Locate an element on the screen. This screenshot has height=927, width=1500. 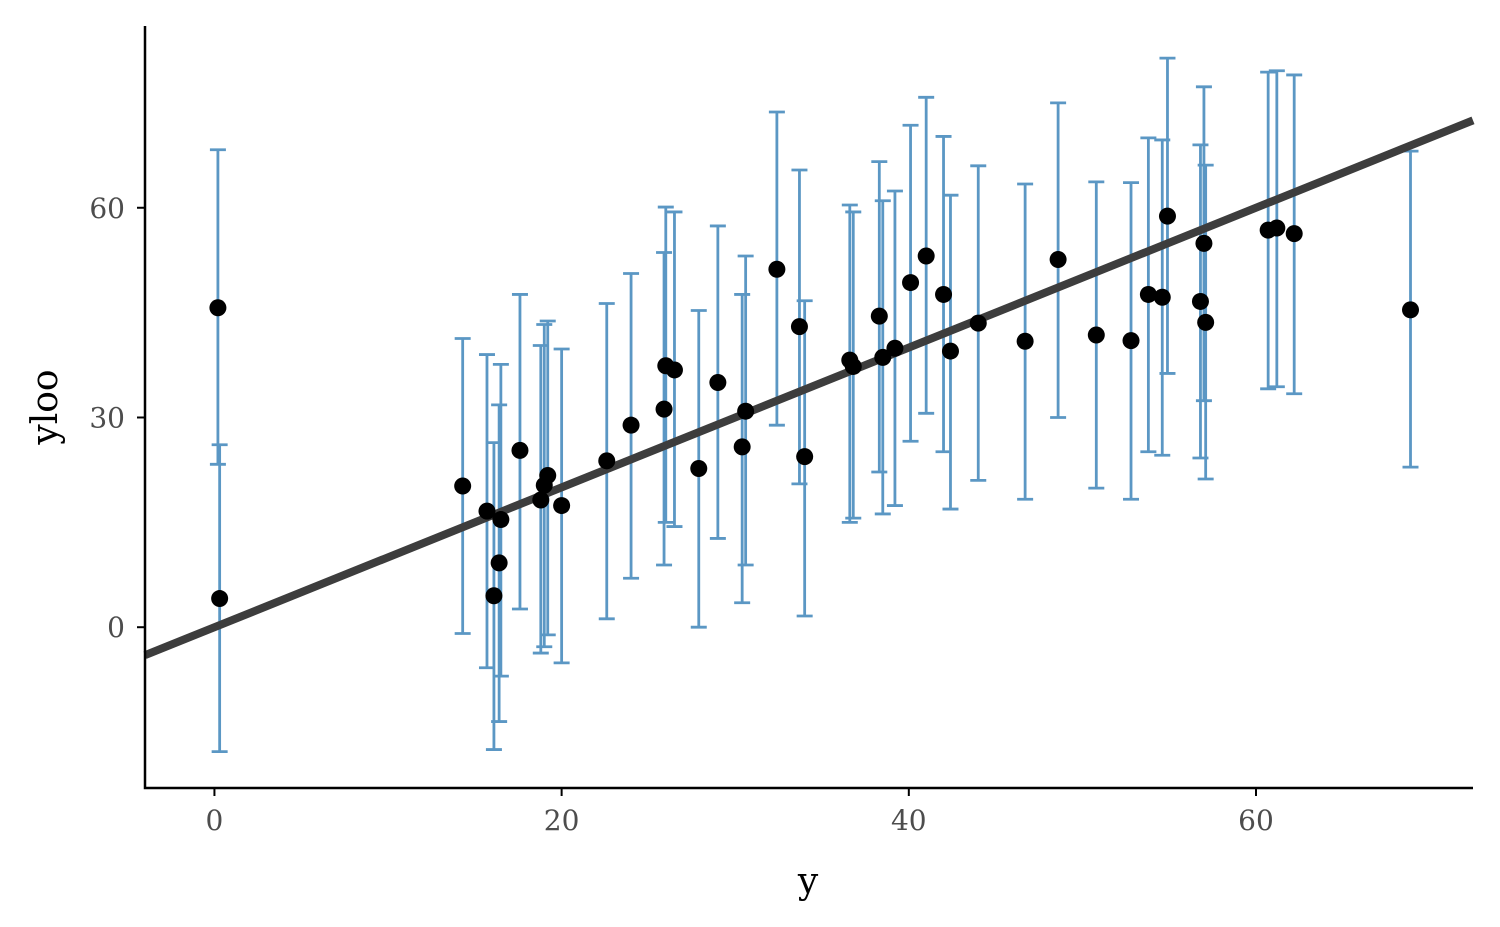
x-tick-label: 40 is located at coordinates (909, 820).